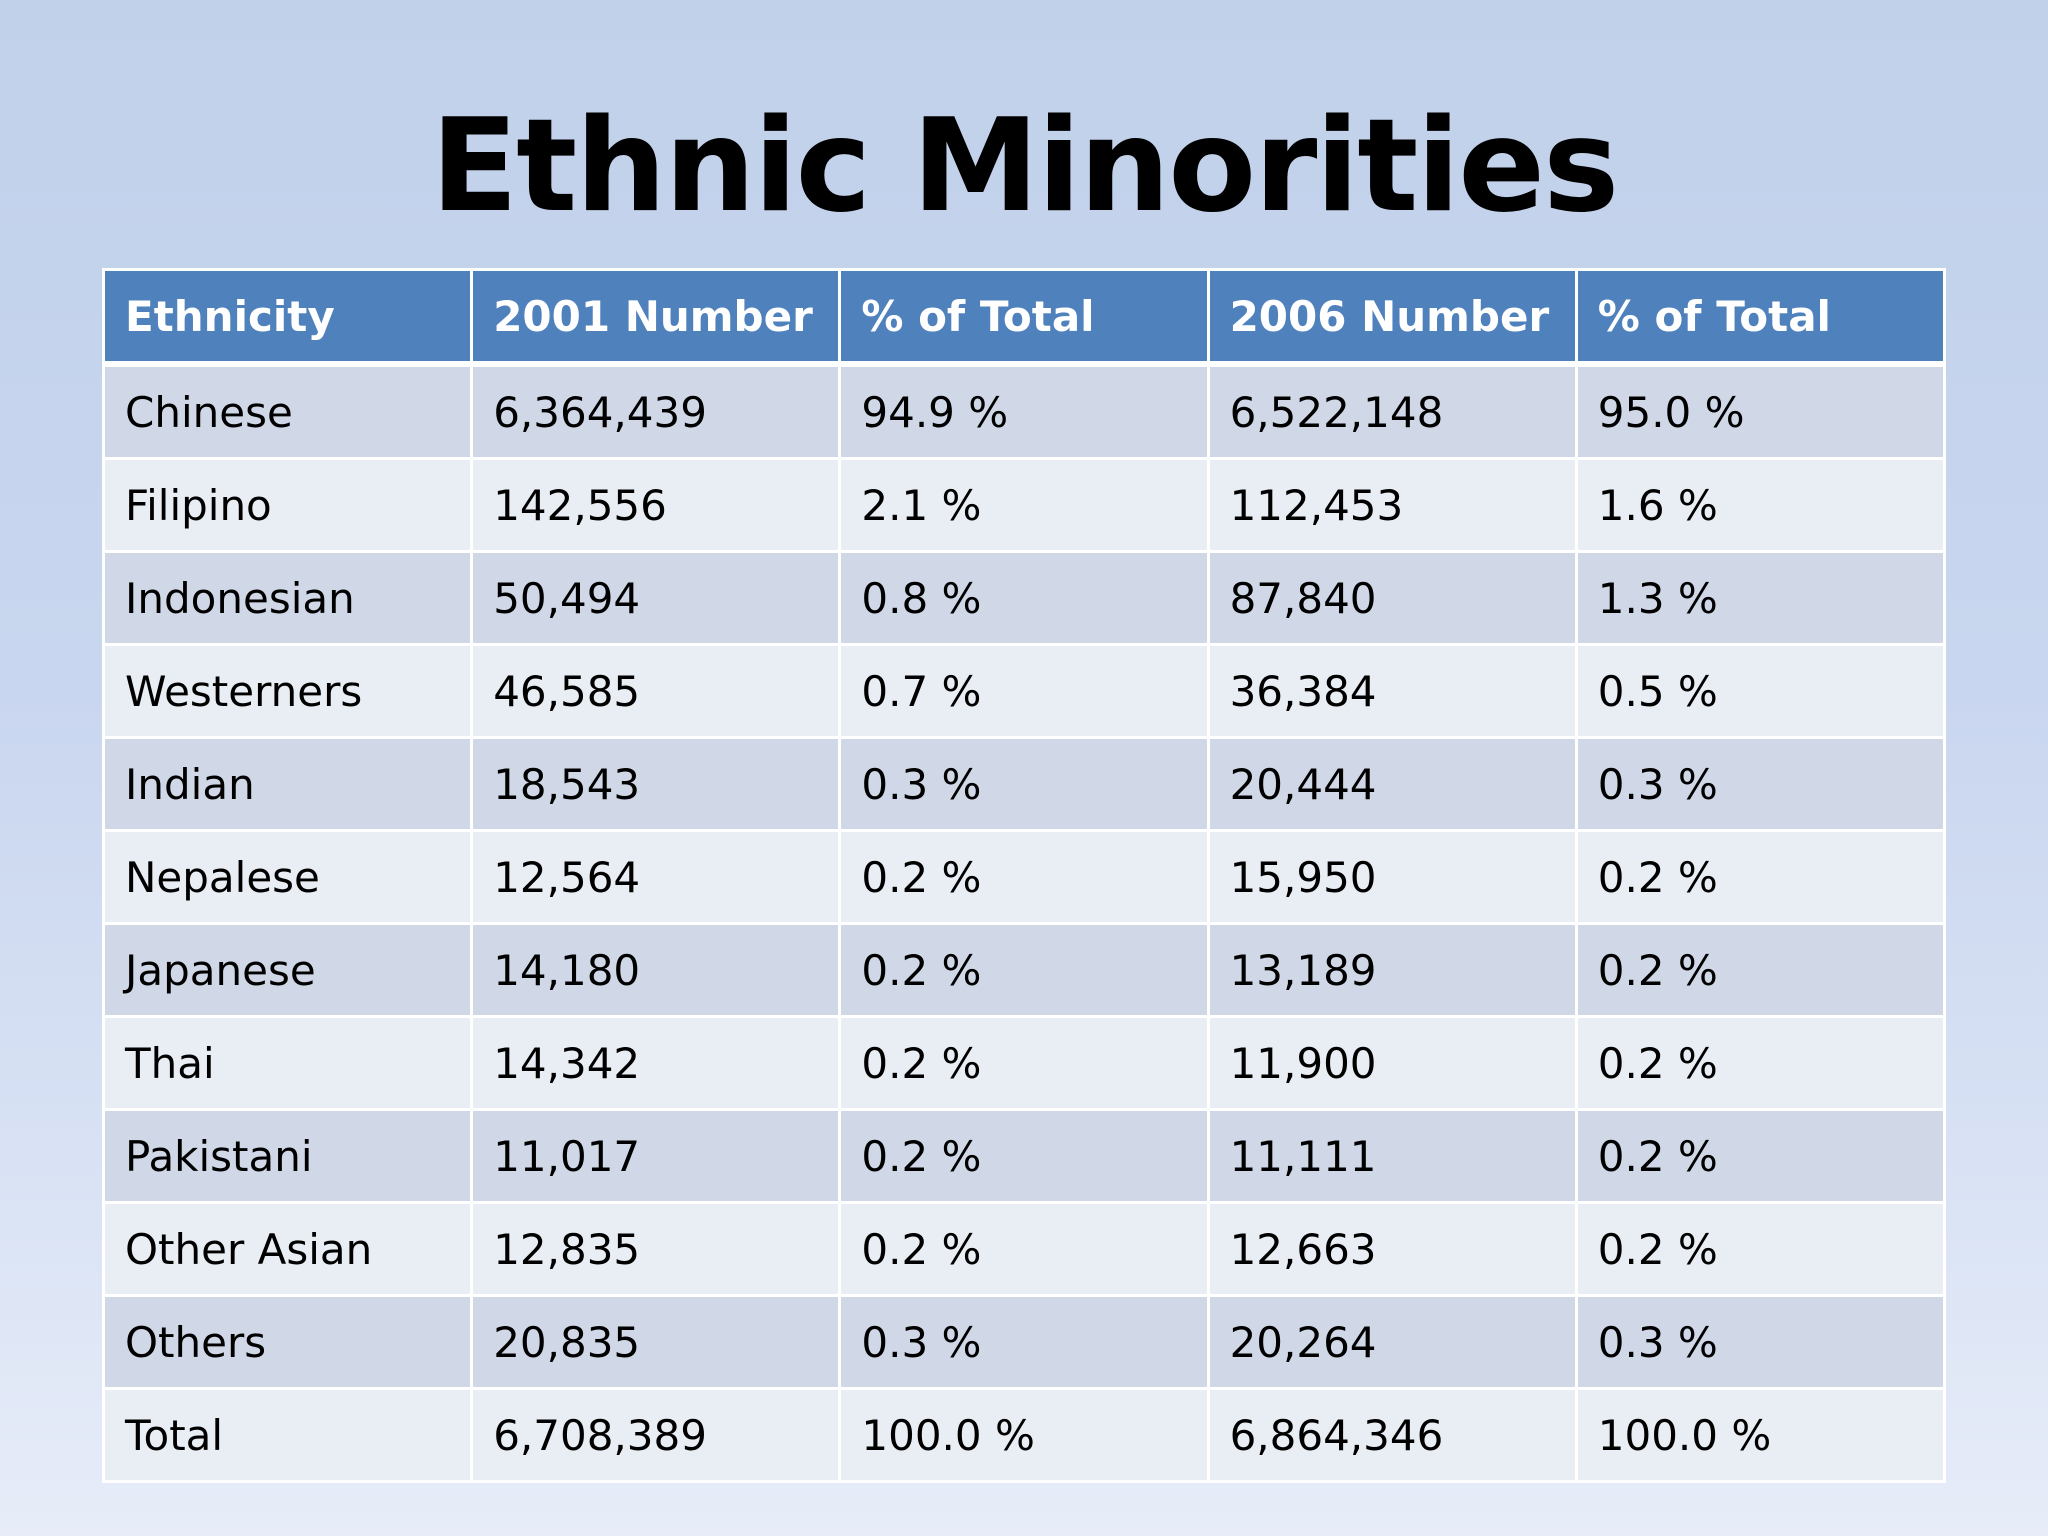  Describe the element at coordinates (287, 598) in the screenshot. I see `cell-ethnicity: Indonesian` at that location.